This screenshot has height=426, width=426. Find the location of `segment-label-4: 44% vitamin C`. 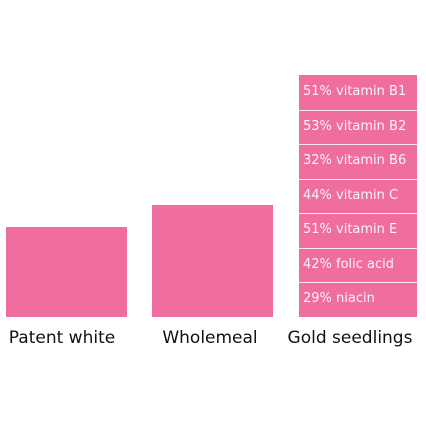

segment-label-4: 44% vitamin C is located at coordinates (351, 195).